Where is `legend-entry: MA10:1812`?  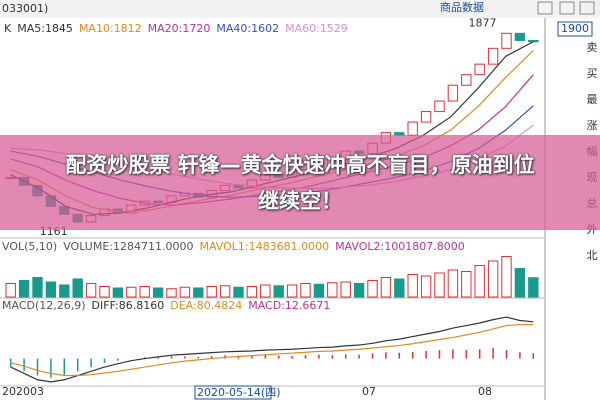 legend-entry: MA10:1812 is located at coordinates (110, 28).